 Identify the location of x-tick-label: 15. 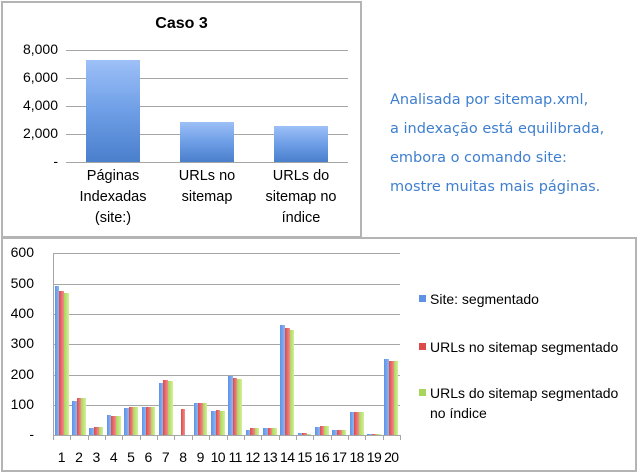
(304, 457).